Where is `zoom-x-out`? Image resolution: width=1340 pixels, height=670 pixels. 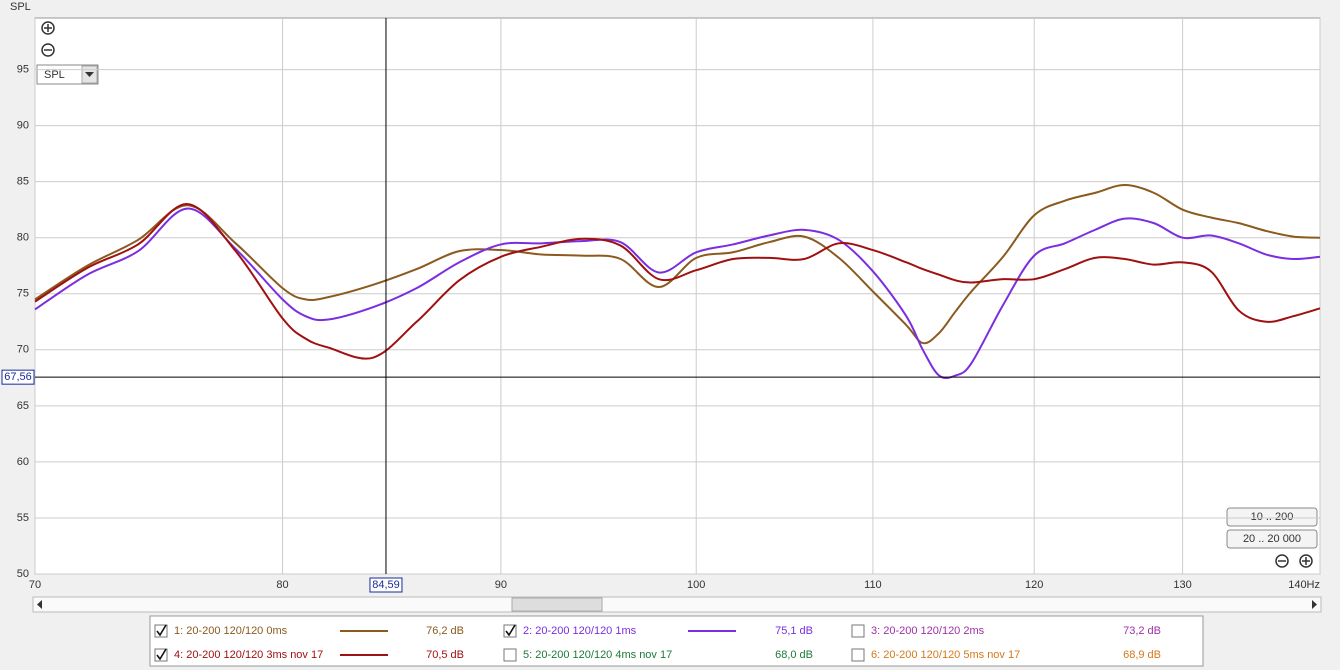
zoom-x-out is located at coordinates (1282, 561).